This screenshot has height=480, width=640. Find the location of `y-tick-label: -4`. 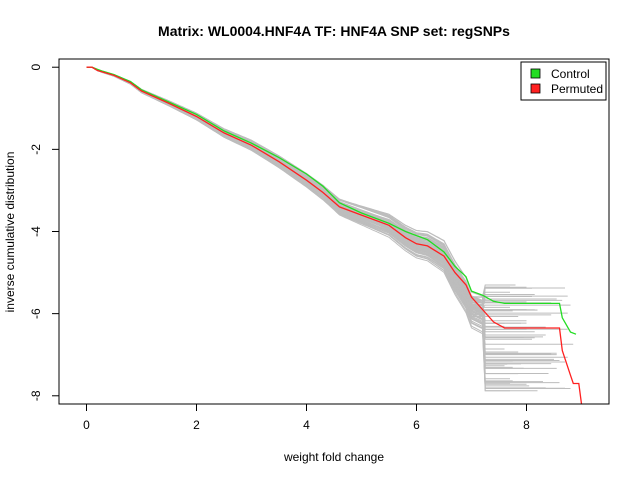

y-tick-label: -4 is located at coordinates (36, 231).